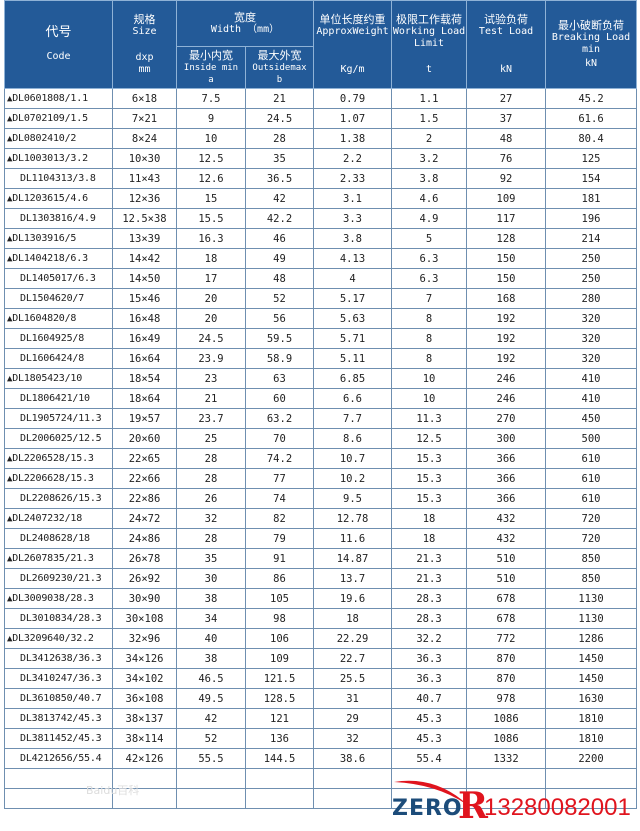 The height and width of the screenshot is (831, 640). I want to click on cell-brk: 1286, so click(591, 638).